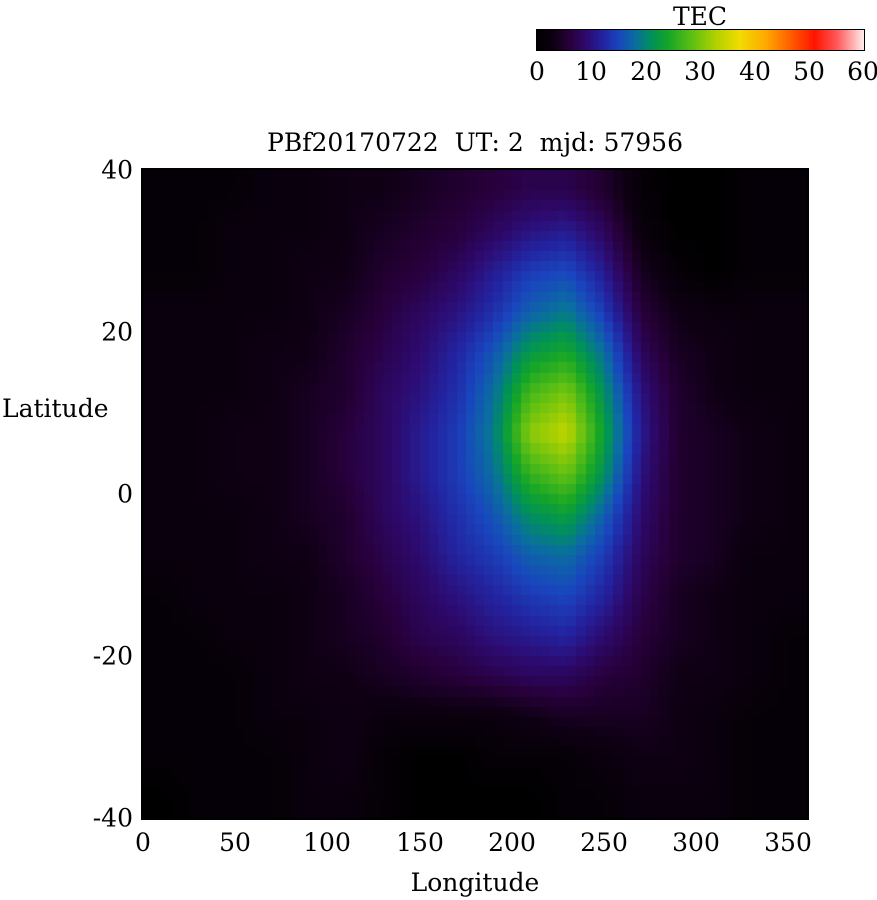 This screenshot has width=877, height=900. Describe the element at coordinates (591, 71) in the screenshot. I see `colorbar-tick: 10` at that location.